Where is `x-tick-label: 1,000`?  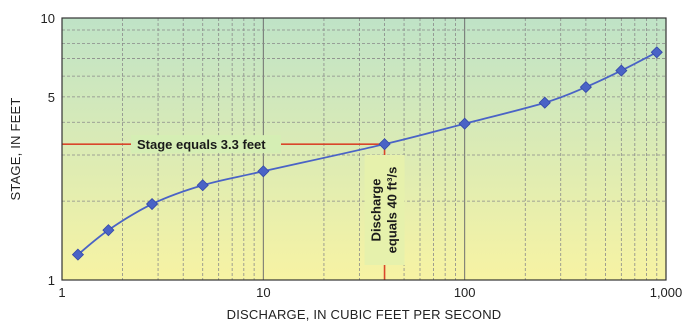
x-tick-label: 1,000 is located at coordinates (666, 292).